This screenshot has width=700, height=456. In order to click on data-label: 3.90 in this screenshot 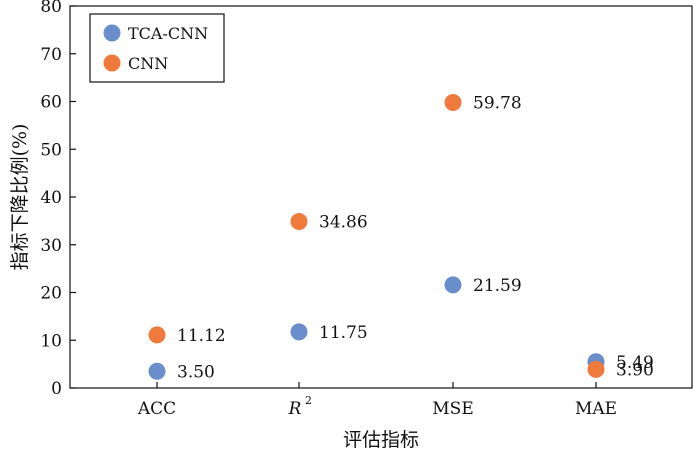, I will do `click(635, 370)`.